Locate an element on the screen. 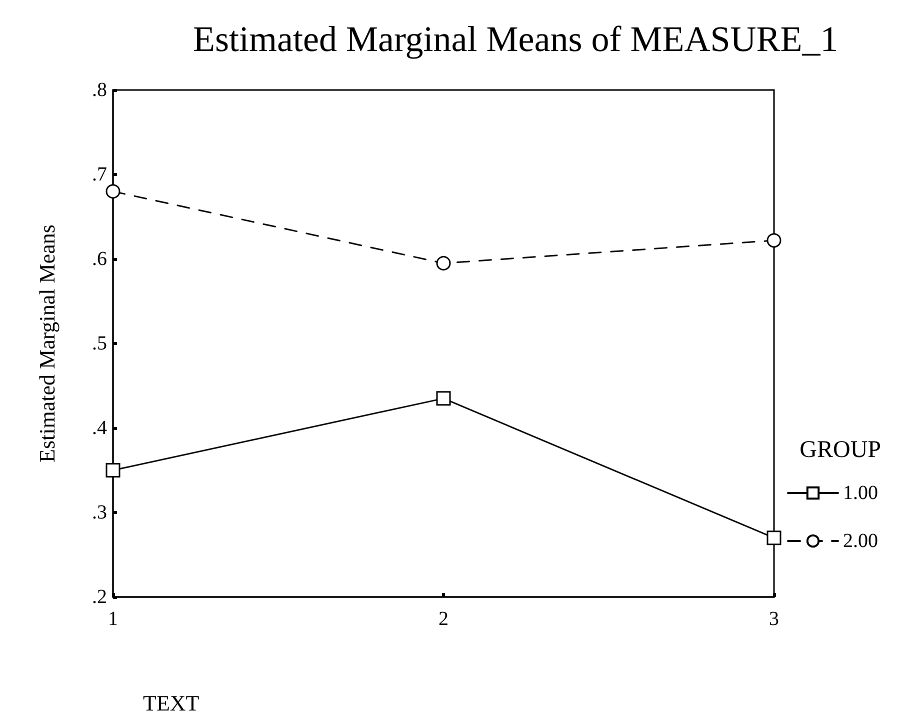 The height and width of the screenshot is (724, 911). x-tick-label: 1 is located at coordinates (113, 619).